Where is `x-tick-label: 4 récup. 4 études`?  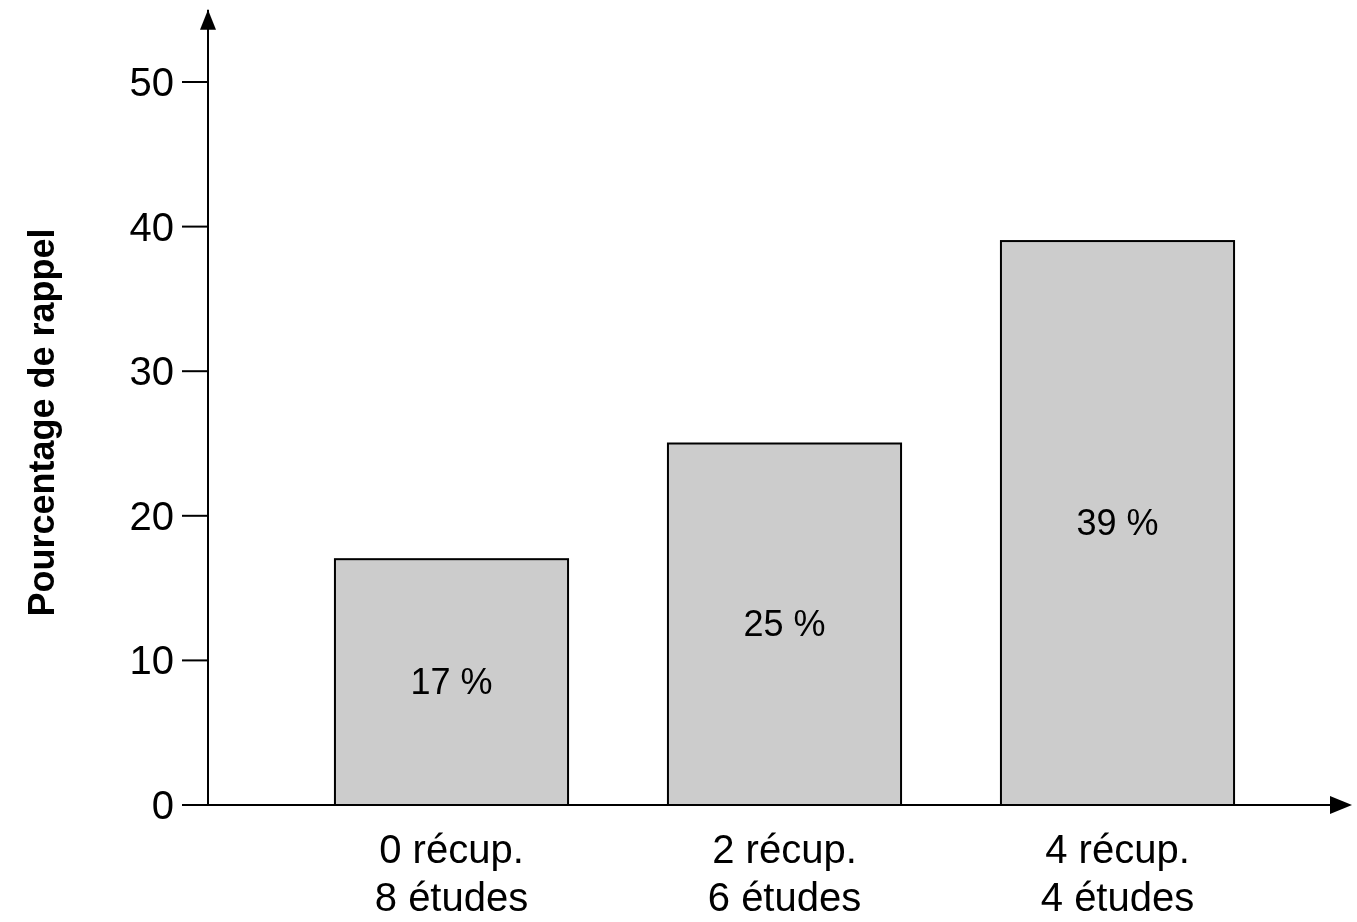
x-tick-label: 4 récup. 4 études is located at coordinates (1117, 873).